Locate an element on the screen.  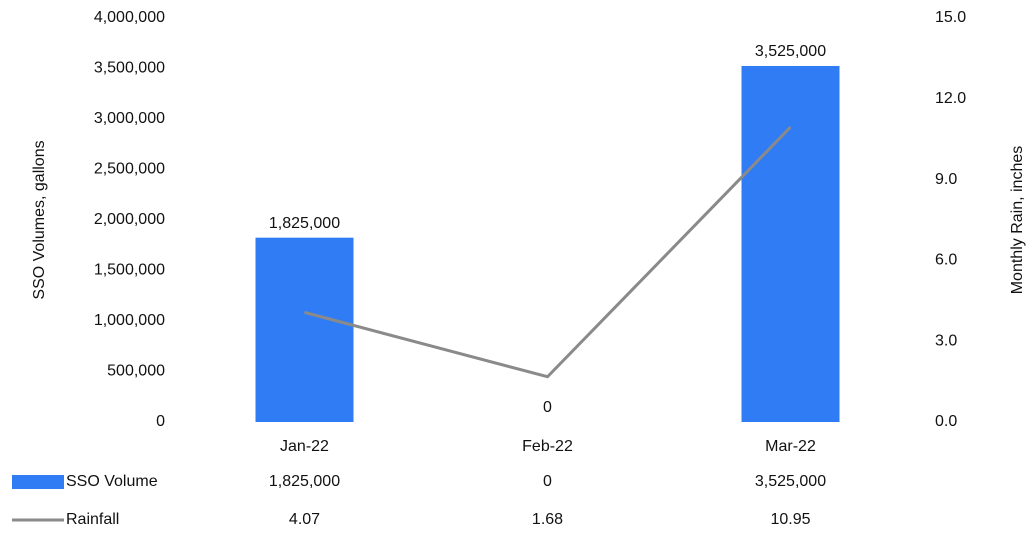
legend-key is located at coordinates (38, 482).